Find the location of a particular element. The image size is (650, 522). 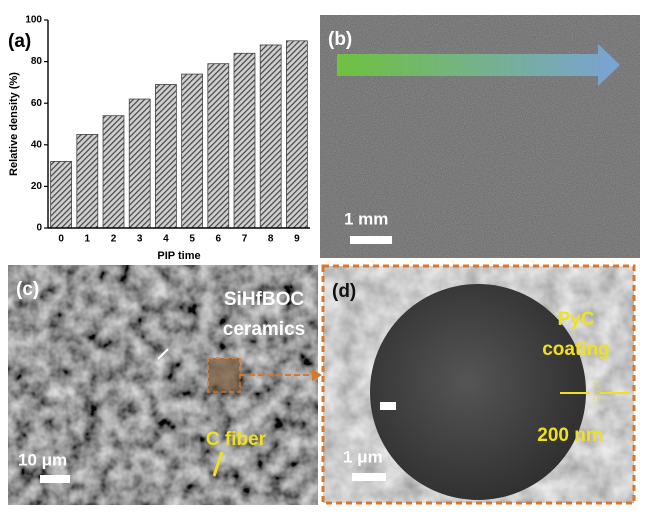

x-tick-label: 7 is located at coordinates (245, 239).